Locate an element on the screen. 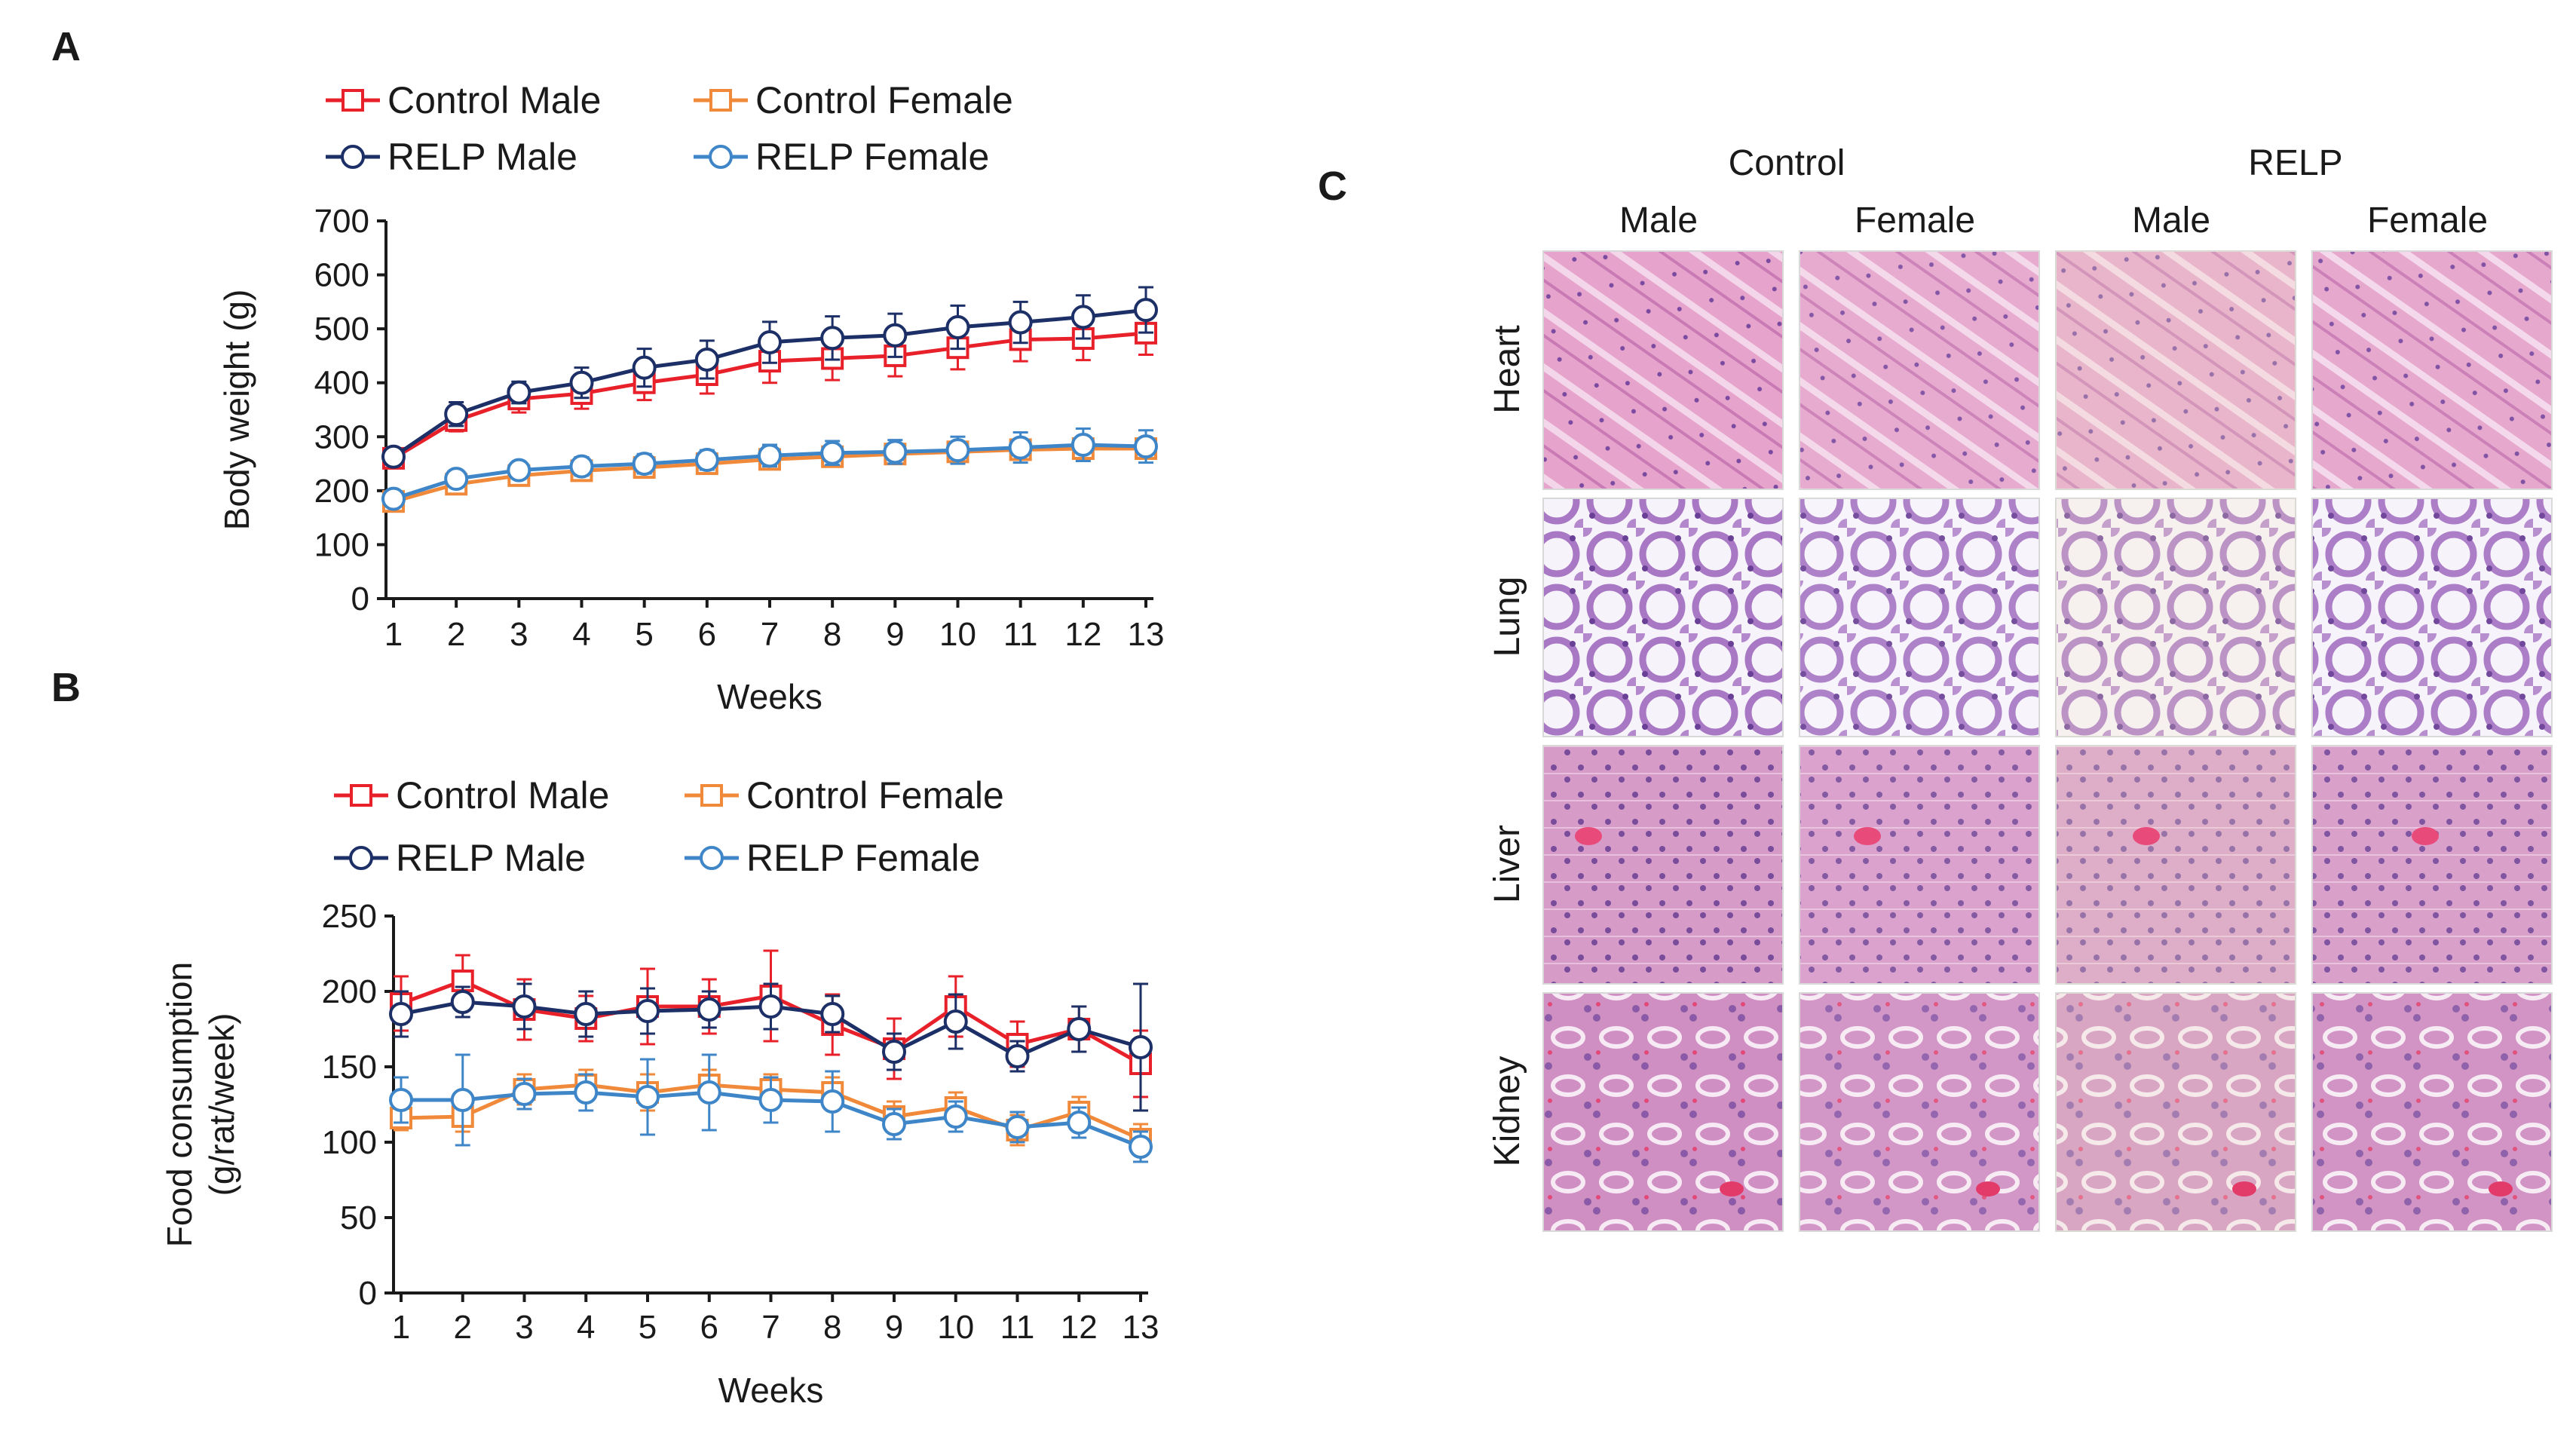 This screenshot has height=1440, width=2576. y-tick-label-a-300: 300 is located at coordinates (341, 436).